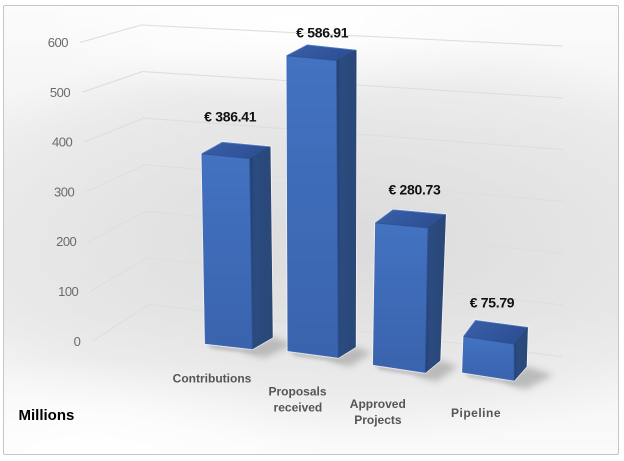 Image resolution: width=624 pixels, height=461 pixels. Describe the element at coordinates (77, 341) in the screenshot. I see `svg-text: 0` at that location.